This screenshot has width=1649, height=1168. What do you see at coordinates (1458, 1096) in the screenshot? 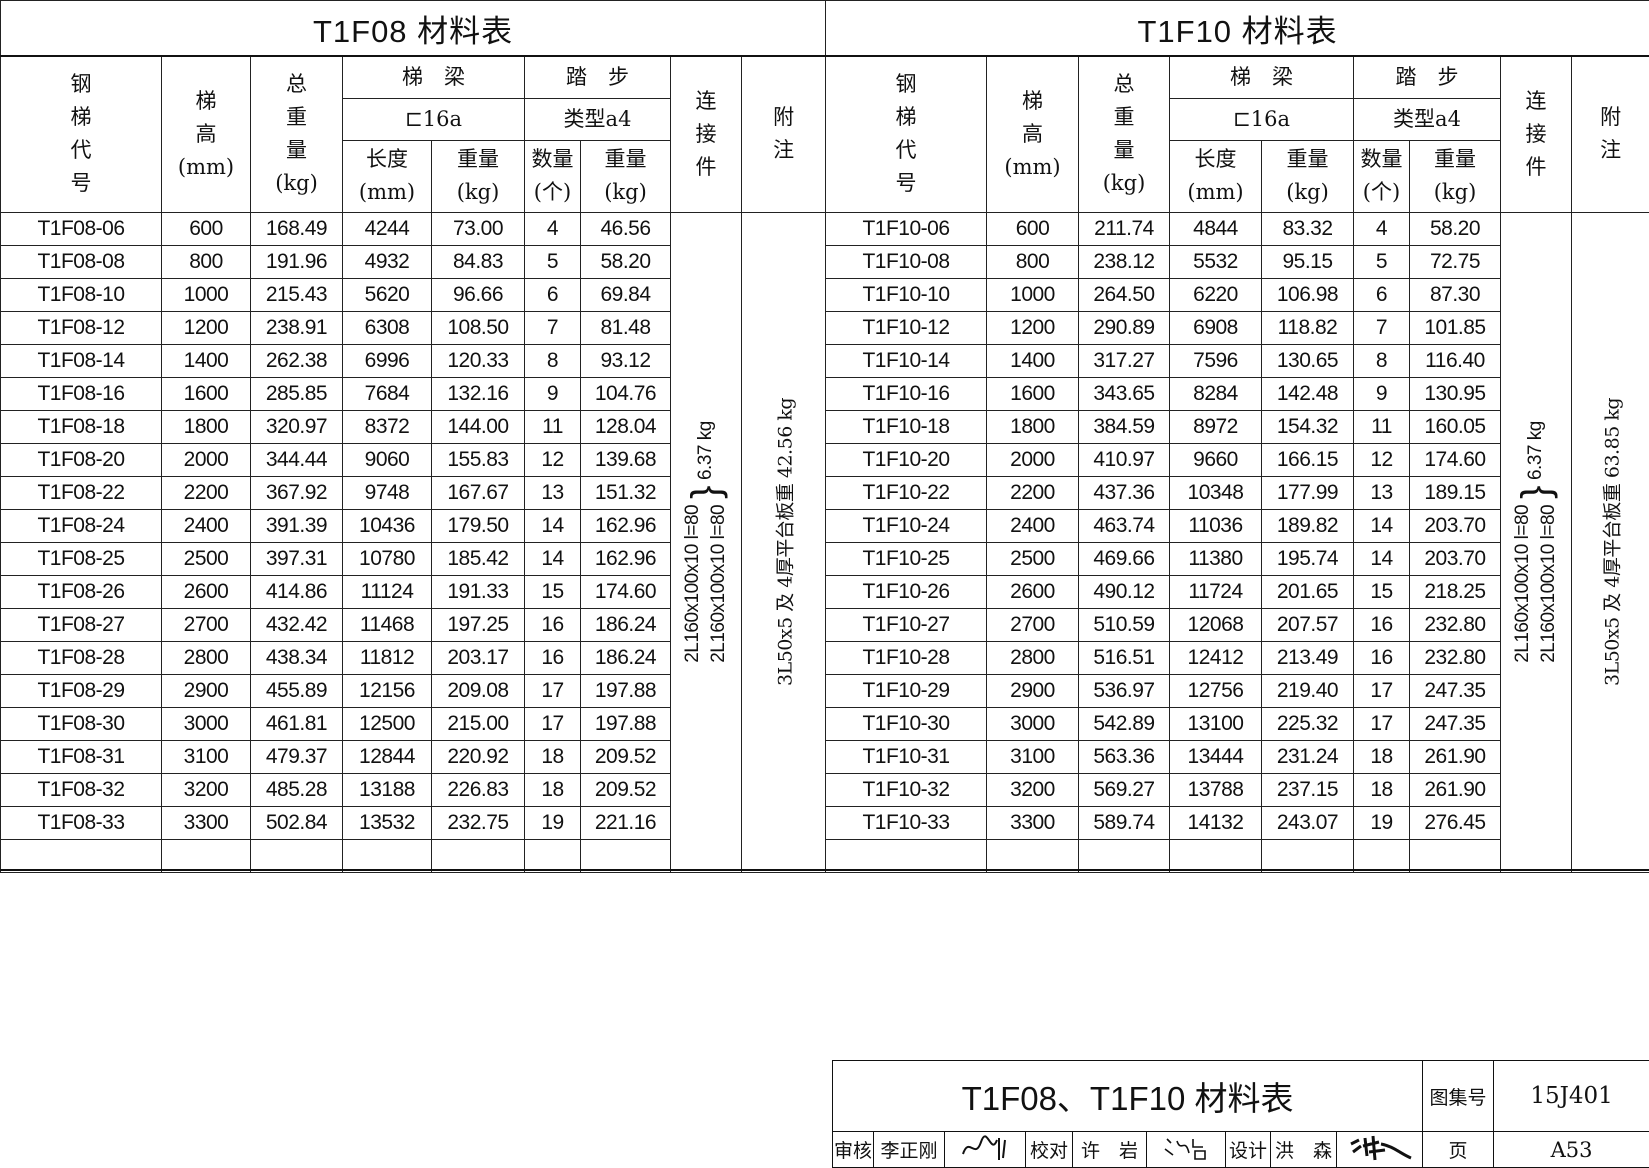
I see `atlas-label: 图集号` at bounding box center [1458, 1096].